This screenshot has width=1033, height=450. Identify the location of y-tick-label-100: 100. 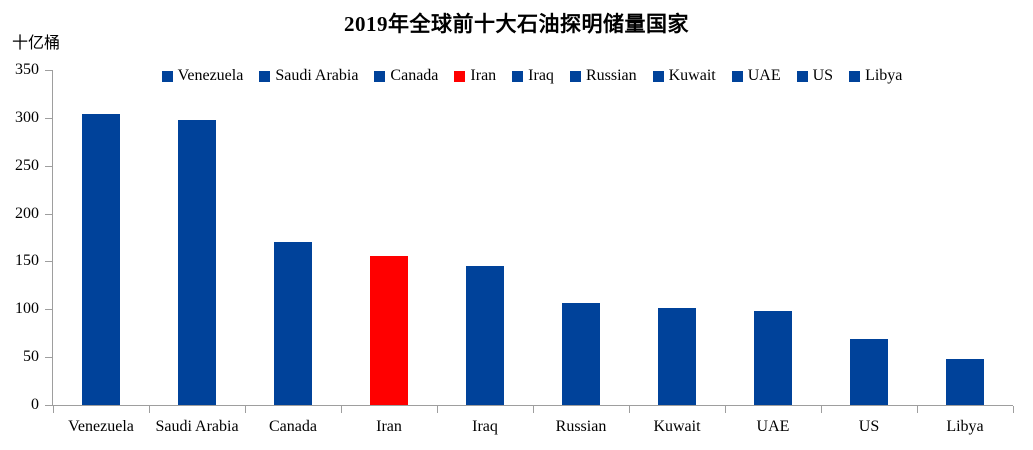
(27, 309).